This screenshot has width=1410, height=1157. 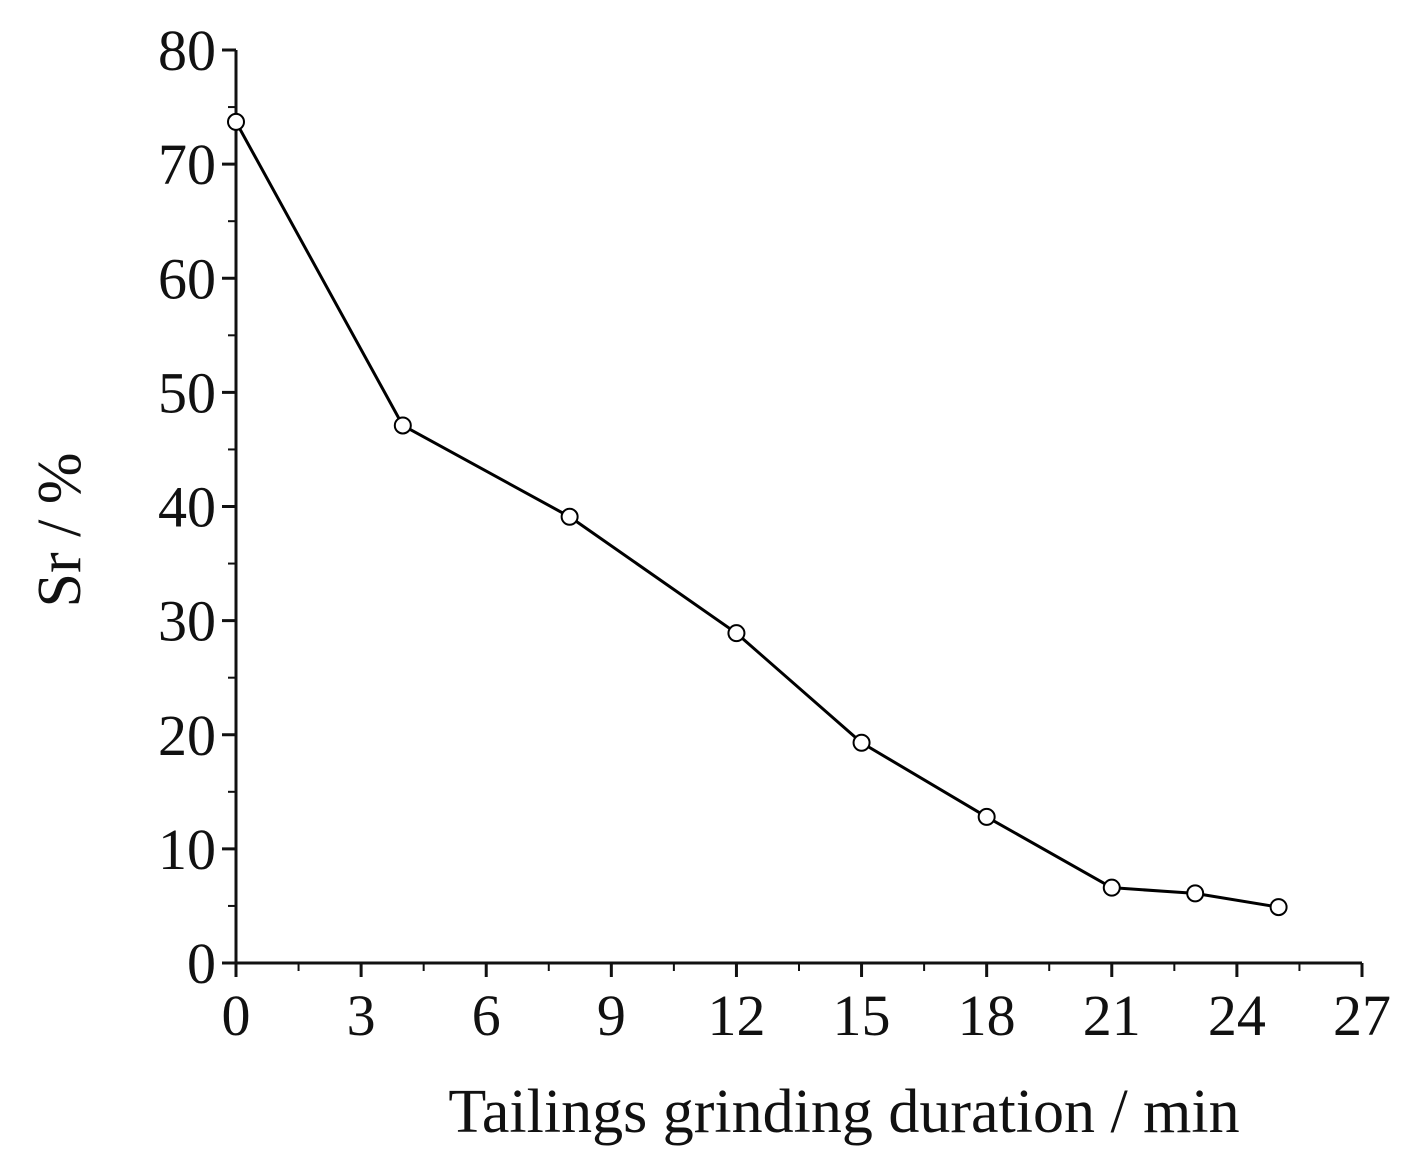 What do you see at coordinates (60, 530) in the screenshot?
I see `y-axis-title: Sr / %` at bounding box center [60, 530].